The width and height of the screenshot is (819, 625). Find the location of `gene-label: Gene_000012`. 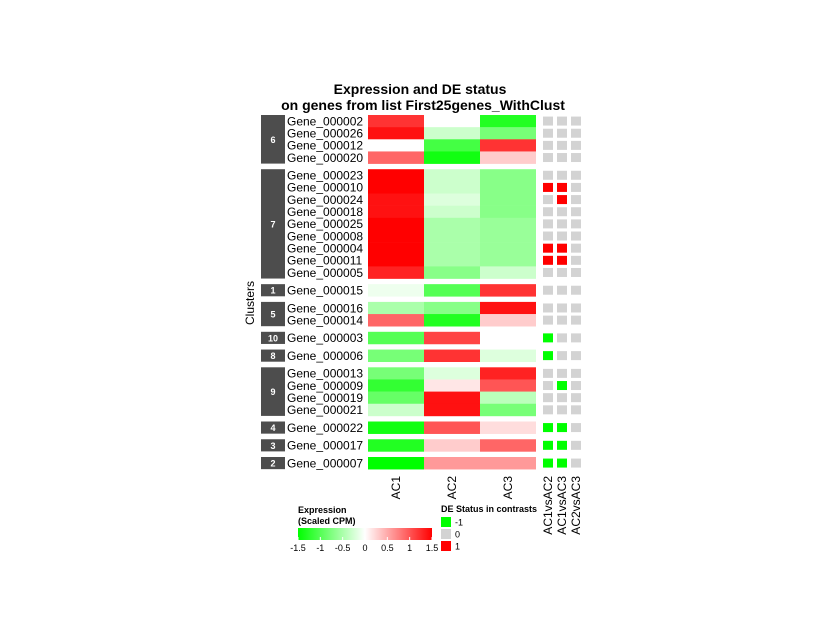

gene-label: Gene_000012 is located at coordinates (325, 146).